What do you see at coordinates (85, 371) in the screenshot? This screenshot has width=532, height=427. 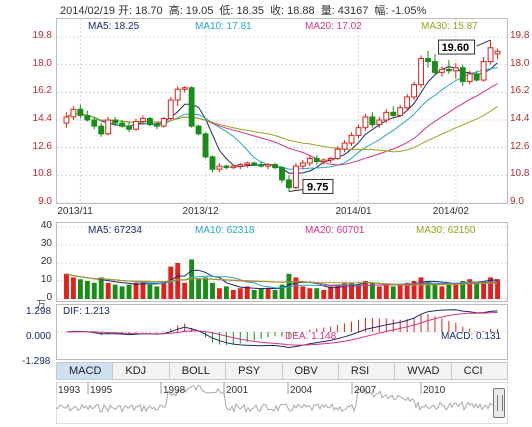 I see `tab-macd: MACD` at bounding box center [85, 371].